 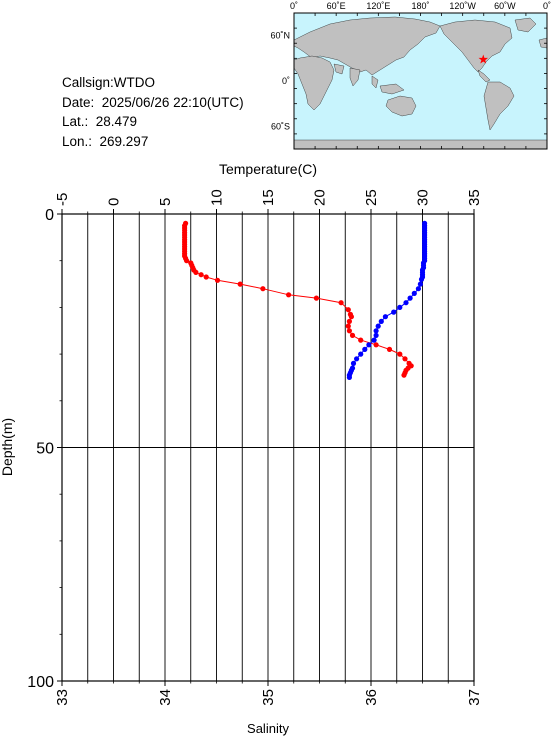 I want to click on callsign-text: Callsign:WTDO, so click(x=109, y=82).